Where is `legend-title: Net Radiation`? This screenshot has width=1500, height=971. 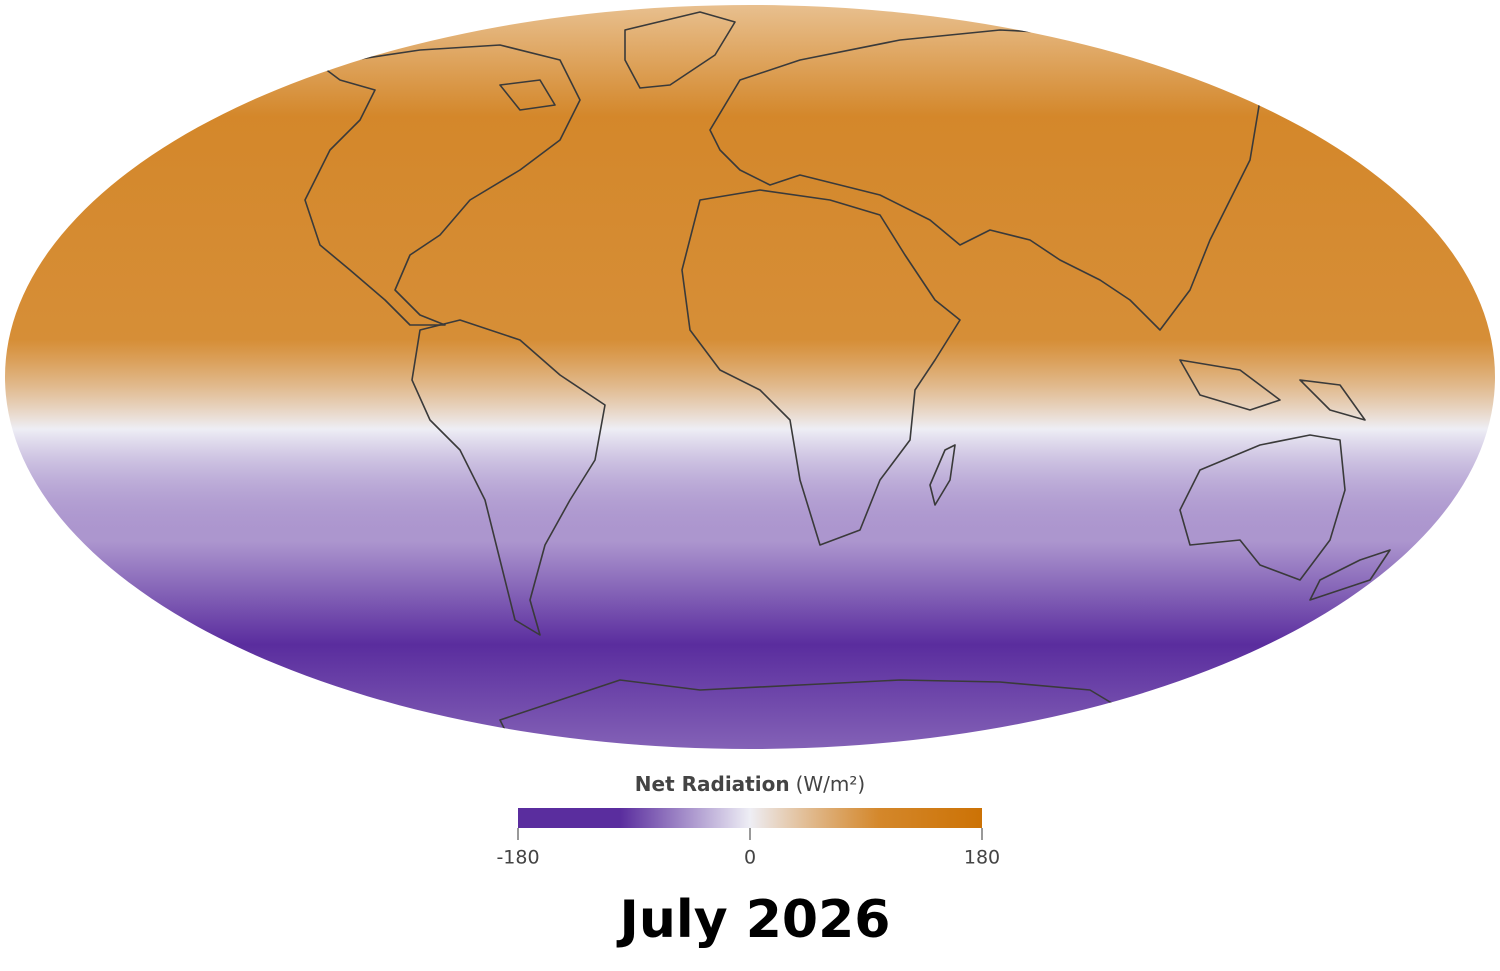 legend-title: Net Radiation is located at coordinates (712, 784).